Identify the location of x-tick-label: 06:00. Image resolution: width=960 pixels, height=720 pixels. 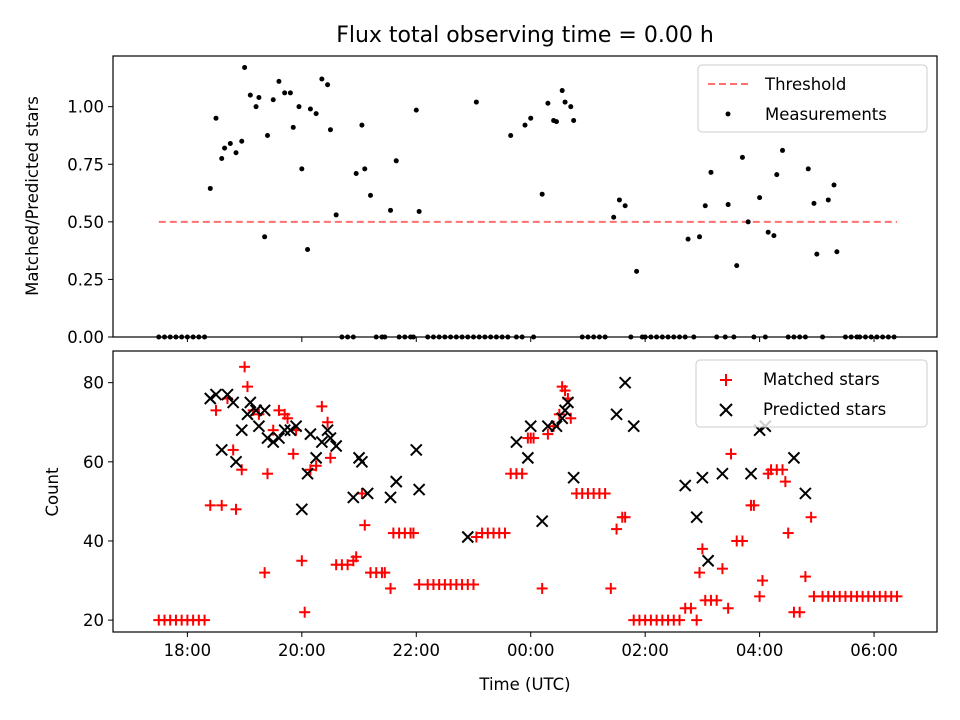
(874, 650).